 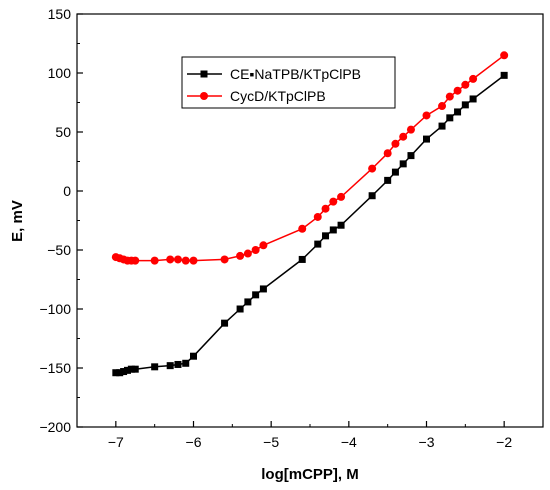 I want to click on y-axis-title: E, mV, so click(x=17, y=221).